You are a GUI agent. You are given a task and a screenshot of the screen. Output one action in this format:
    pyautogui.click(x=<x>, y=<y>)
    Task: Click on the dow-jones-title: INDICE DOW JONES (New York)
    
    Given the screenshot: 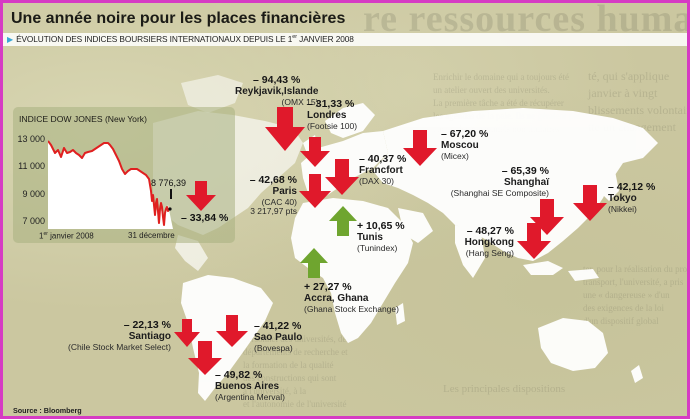 What is the action you would take?
    pyautogui.click(x=83, y=119)
    